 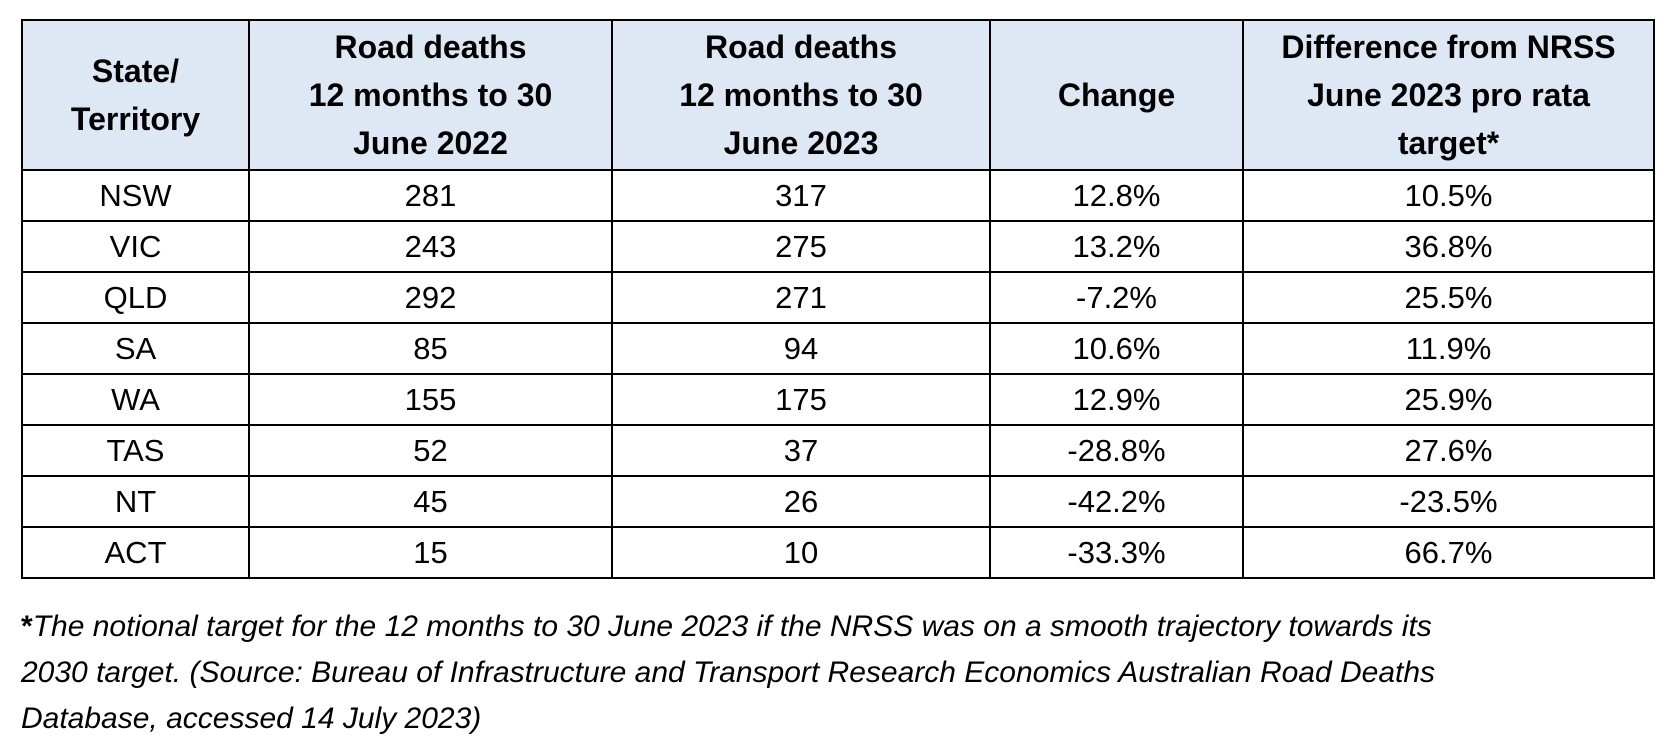 I want to click on cell-difference: 10.5%, so click(x=1448, y=195).